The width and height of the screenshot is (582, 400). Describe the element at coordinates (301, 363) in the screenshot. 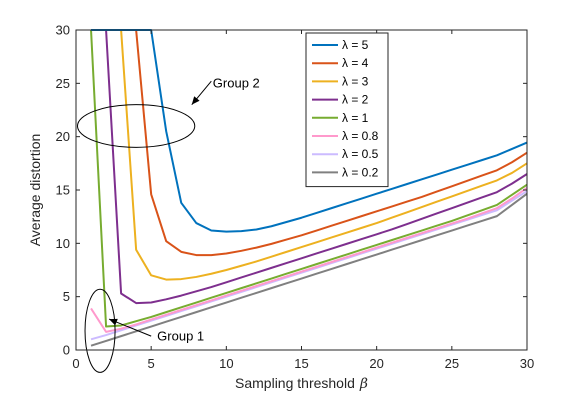

I see `x-tick-label: 15` at that location.